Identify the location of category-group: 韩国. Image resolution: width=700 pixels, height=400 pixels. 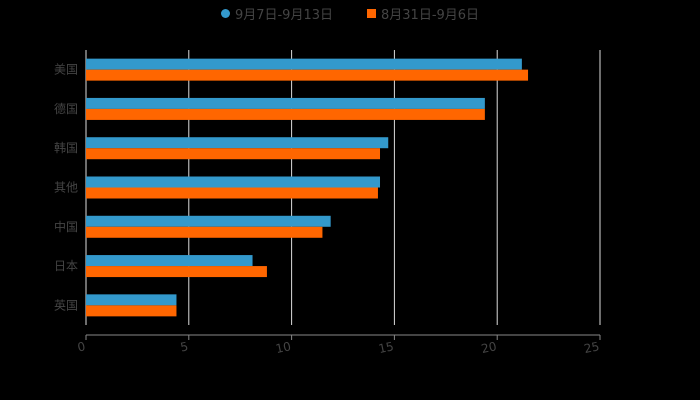
(221, 148).